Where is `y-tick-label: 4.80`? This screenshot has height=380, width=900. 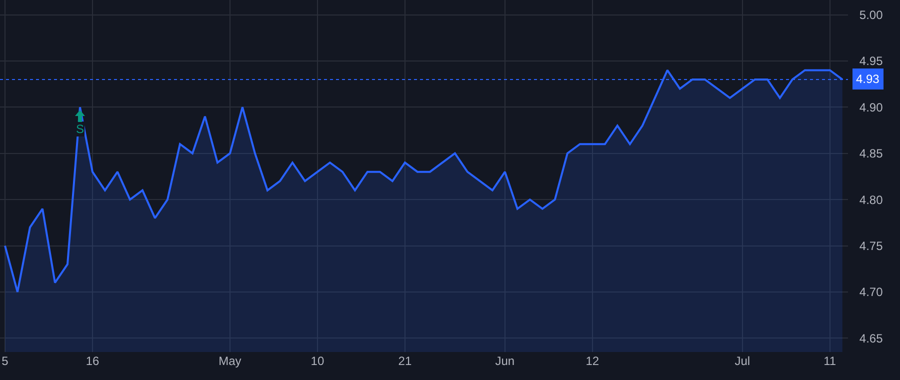 y-tick-label: 4.80 is located at coordinates (871, 199).